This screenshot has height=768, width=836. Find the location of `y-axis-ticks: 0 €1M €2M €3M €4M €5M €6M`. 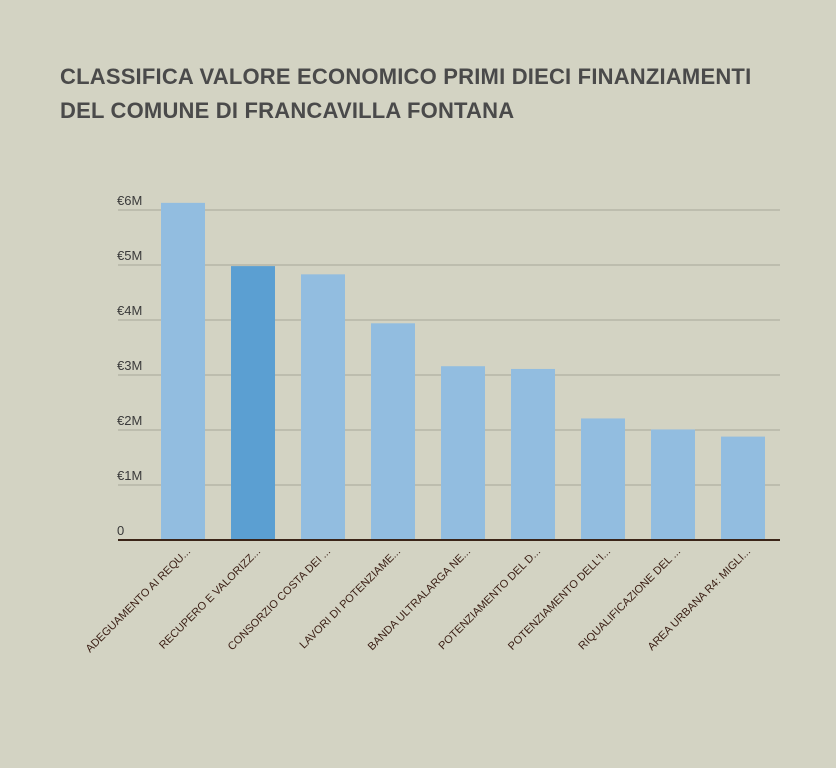

y-axis-ticks: 0 €1M €2M €3M €4M €5M €6M is located at coordinates (129, 365).